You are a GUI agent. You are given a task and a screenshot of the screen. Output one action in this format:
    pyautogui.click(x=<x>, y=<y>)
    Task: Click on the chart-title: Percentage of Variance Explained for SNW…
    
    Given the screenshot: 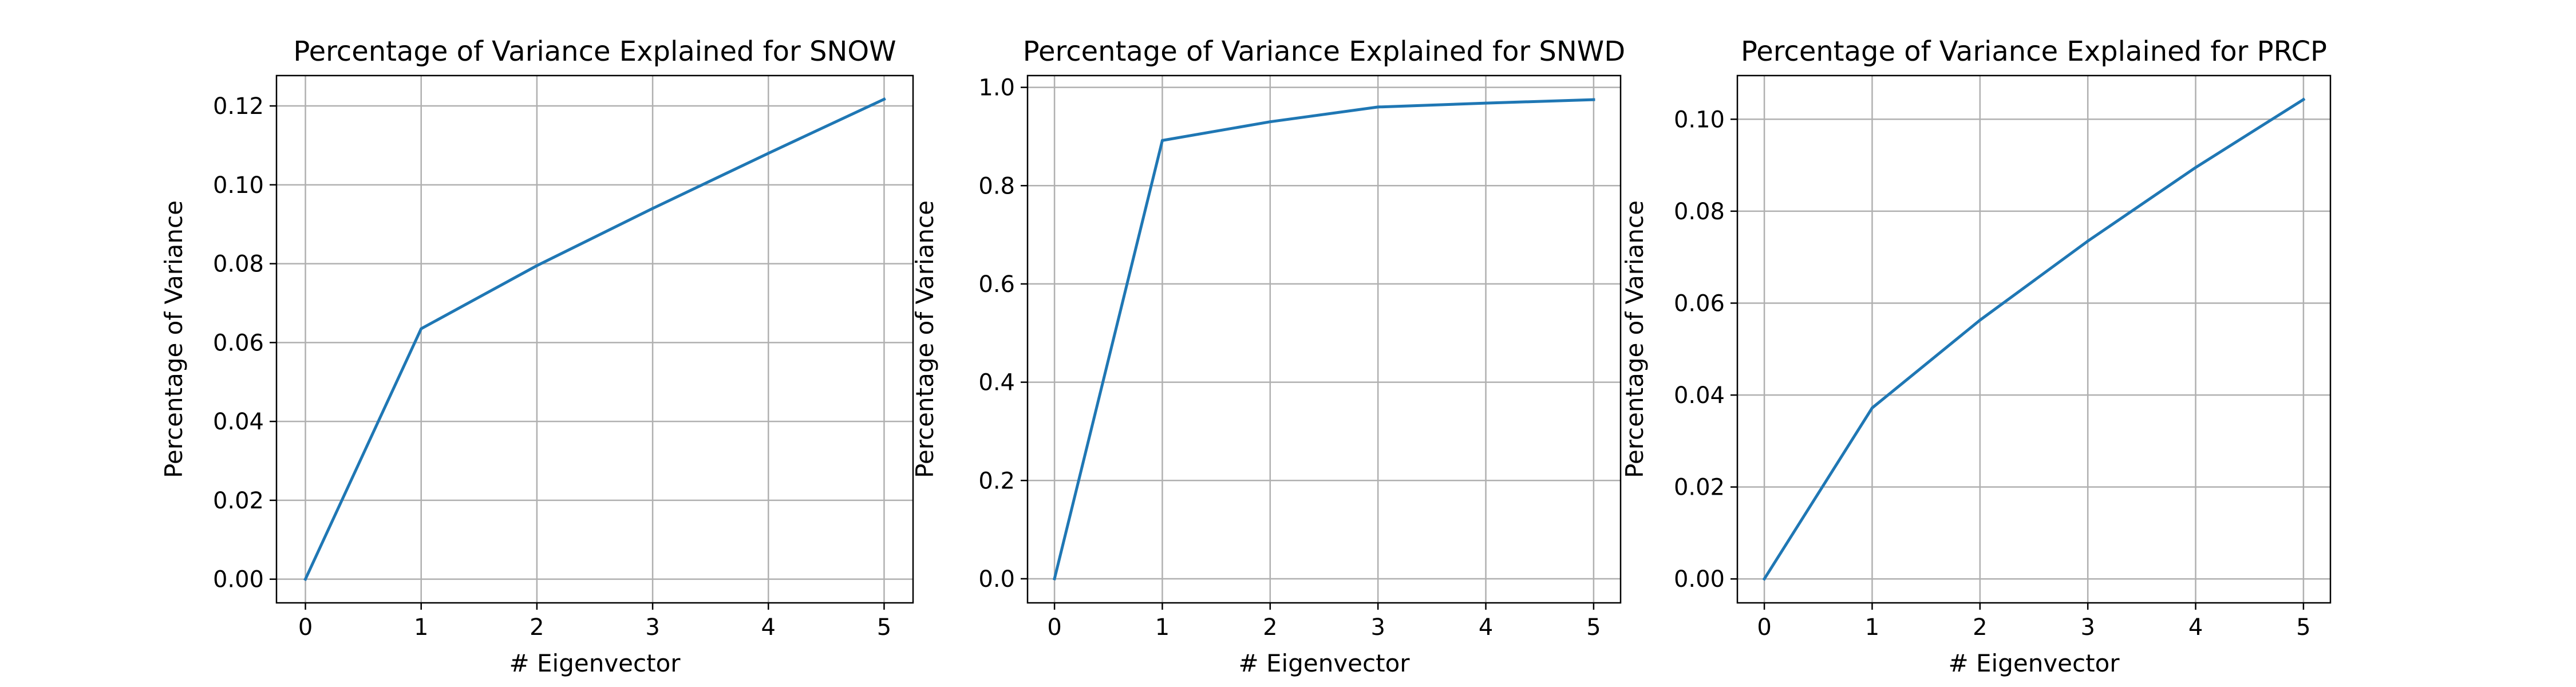 What is the action you would take?
    pyautogui.click(x=1324, y=51)
    